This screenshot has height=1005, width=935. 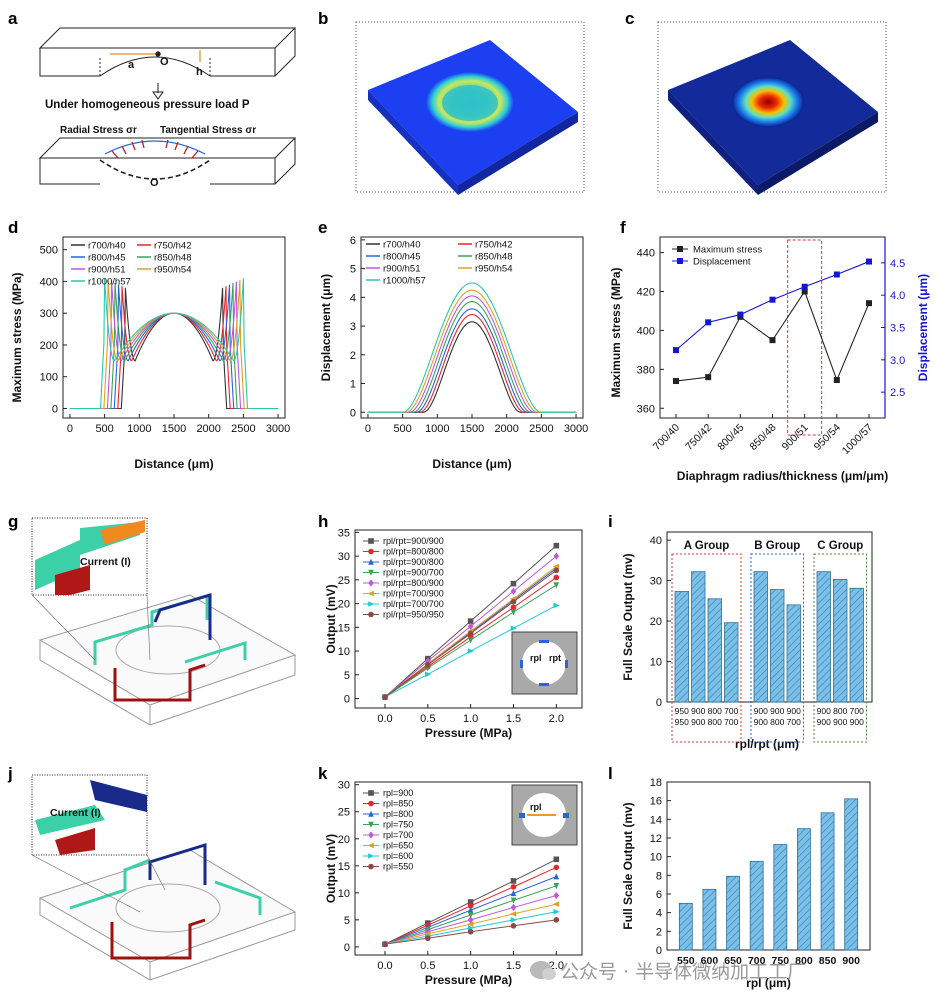 What do you see at coordinates (398, 804) in the screenshot?
I see `chart-k-legend-label-1: rpl=850` at bounding box center [398, 804].